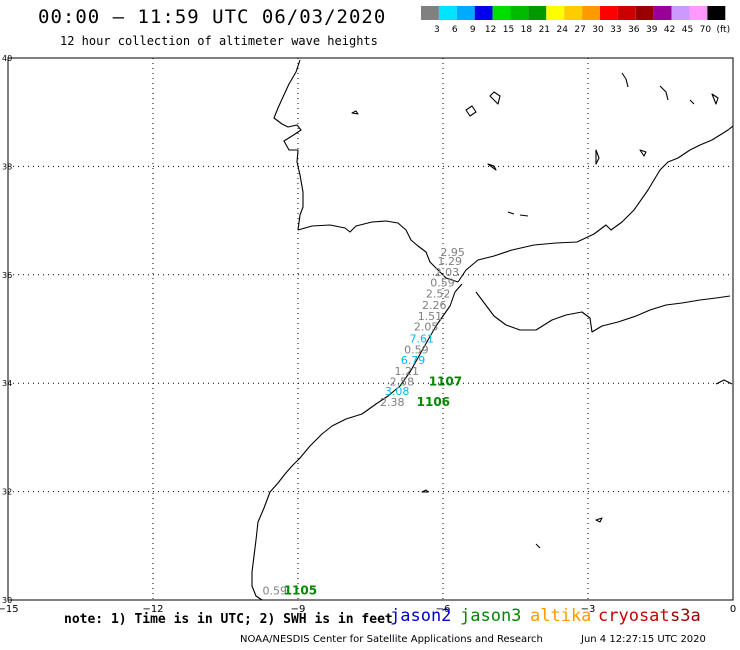 The image size is (740, 650). What do you see at coordinates (407, 371) in the screenshot?
I see `wave-height-value: 1.21` at bounding box center [407, 371].